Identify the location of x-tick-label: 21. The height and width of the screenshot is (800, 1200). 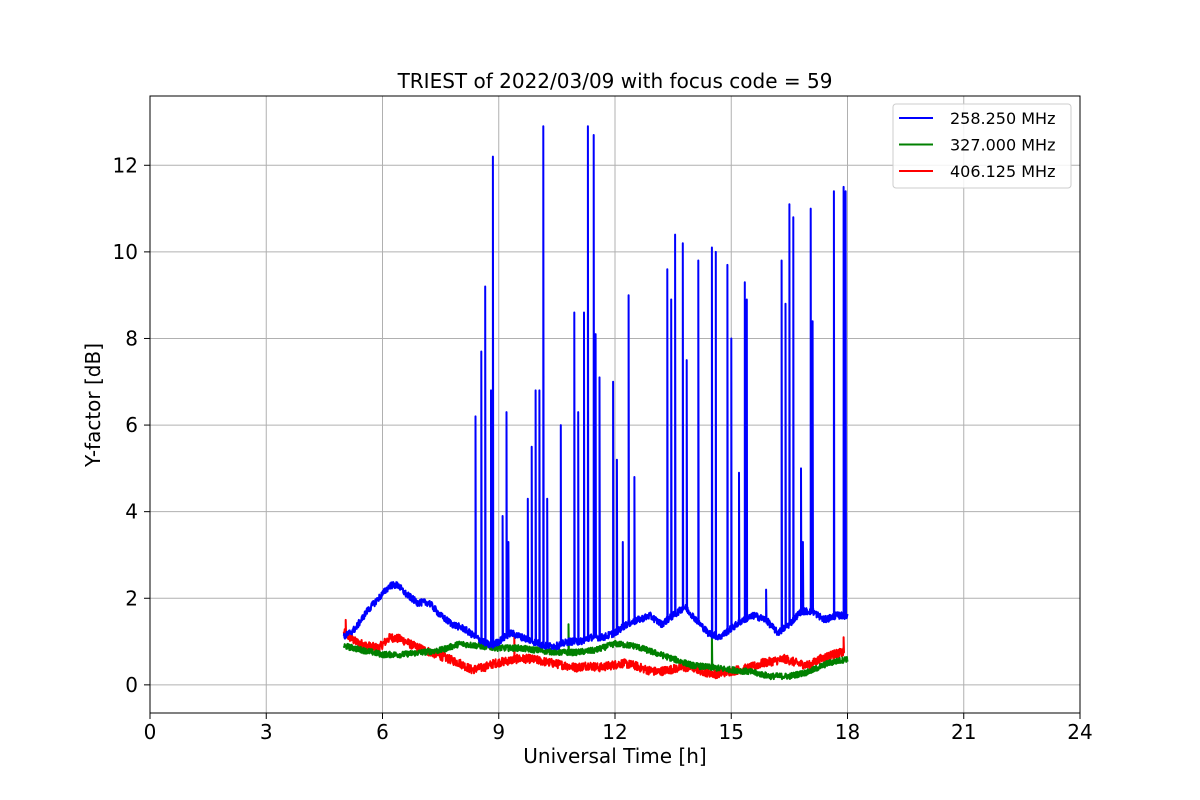
(963, 732).